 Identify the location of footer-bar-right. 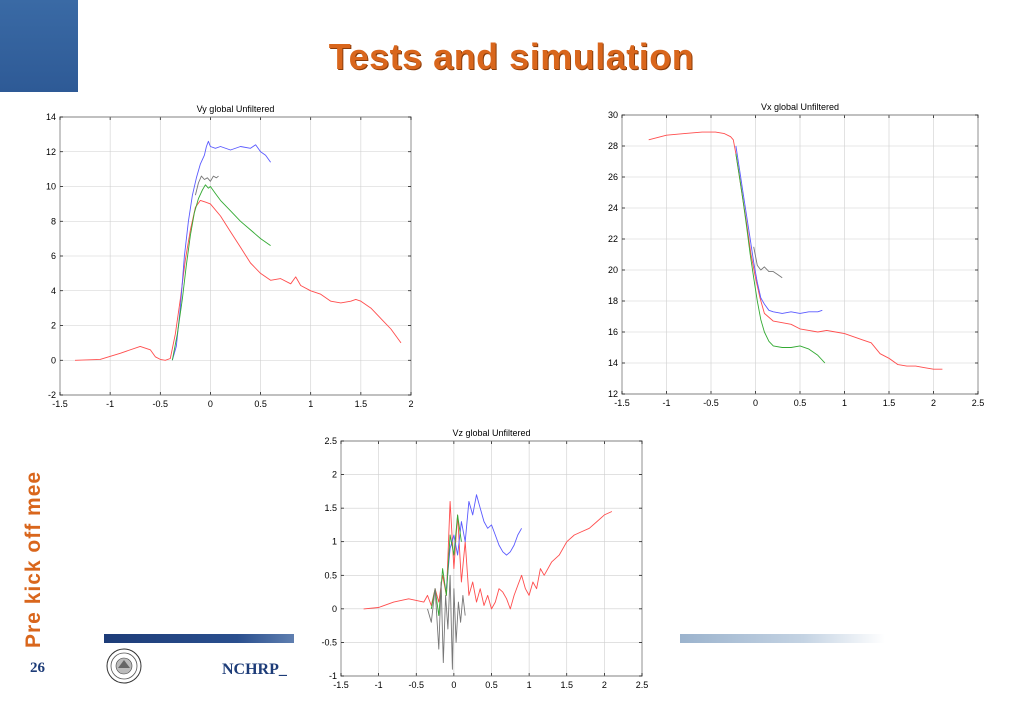
(782, 638).